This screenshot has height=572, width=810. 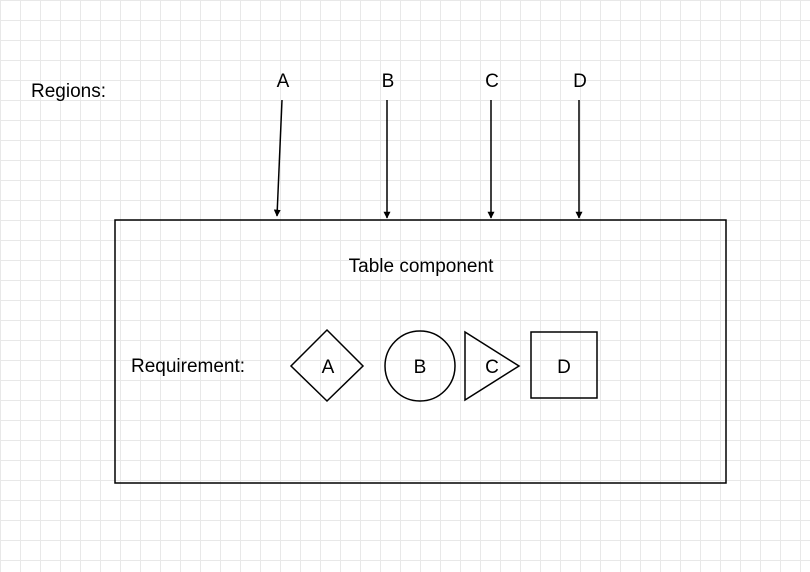 I want to click on circle-shape, so click(x=420, y=366).